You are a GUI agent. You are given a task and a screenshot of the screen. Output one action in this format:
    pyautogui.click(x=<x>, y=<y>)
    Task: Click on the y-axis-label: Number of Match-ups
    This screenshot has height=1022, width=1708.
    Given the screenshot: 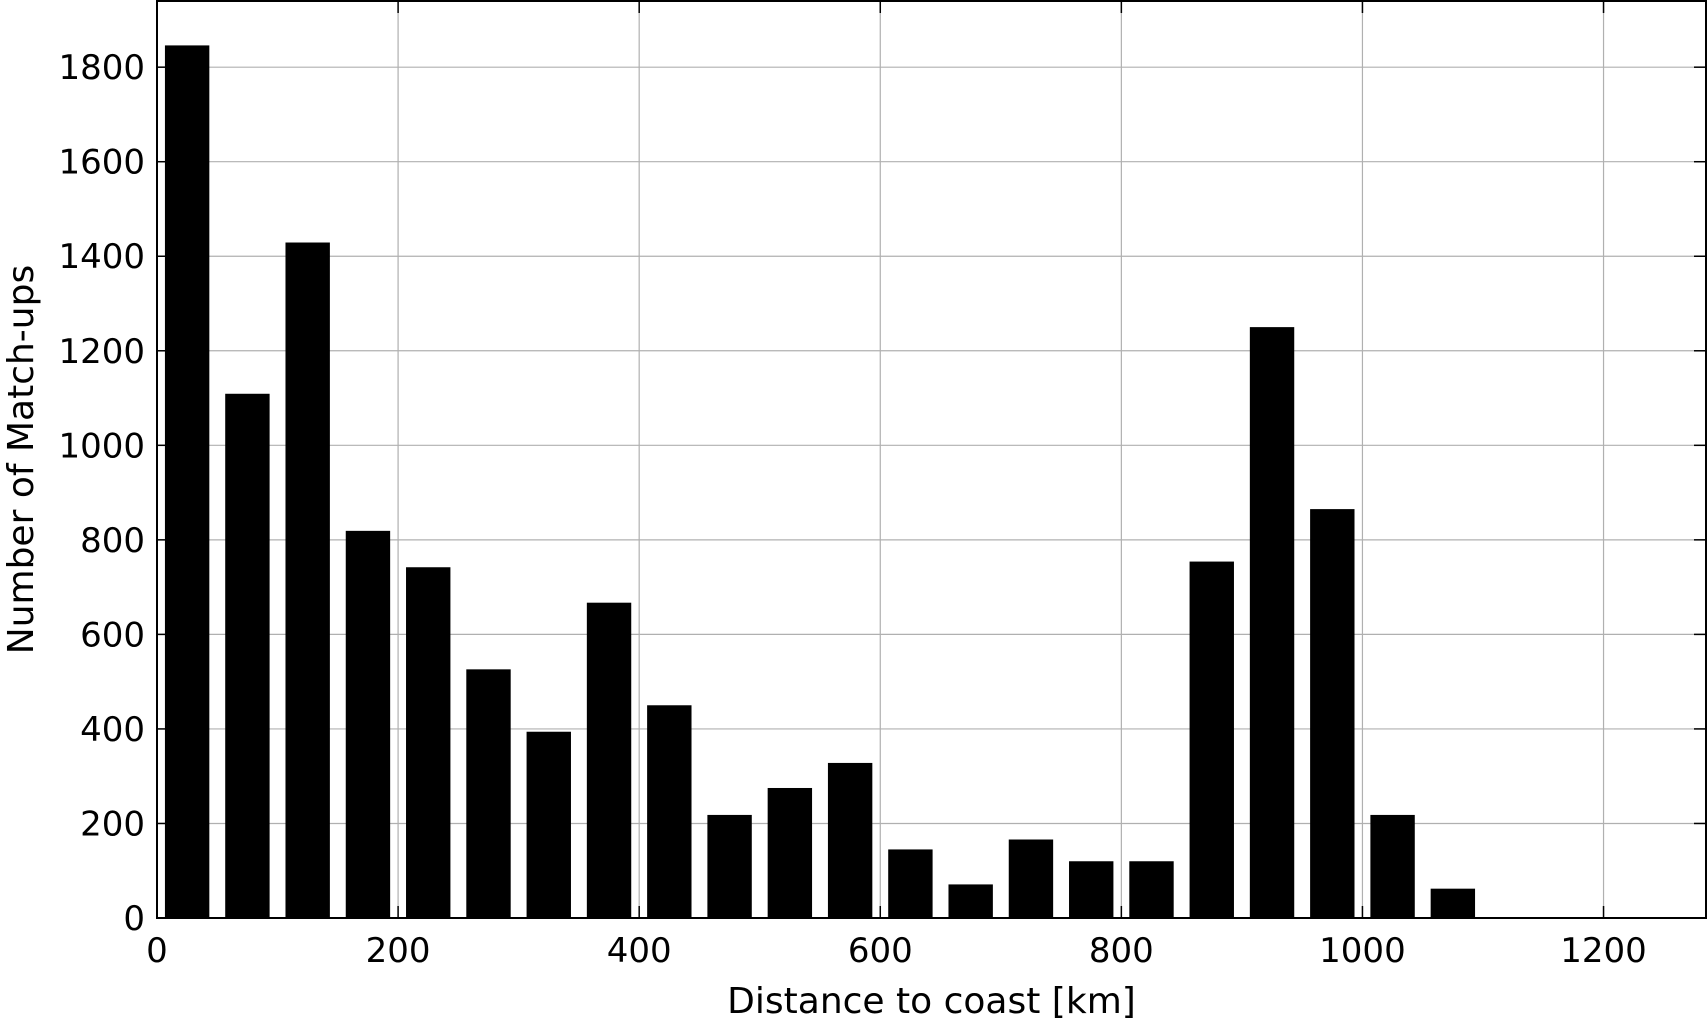 What is the action you would take?
    pyautogui.click(x=21, y=459)
    